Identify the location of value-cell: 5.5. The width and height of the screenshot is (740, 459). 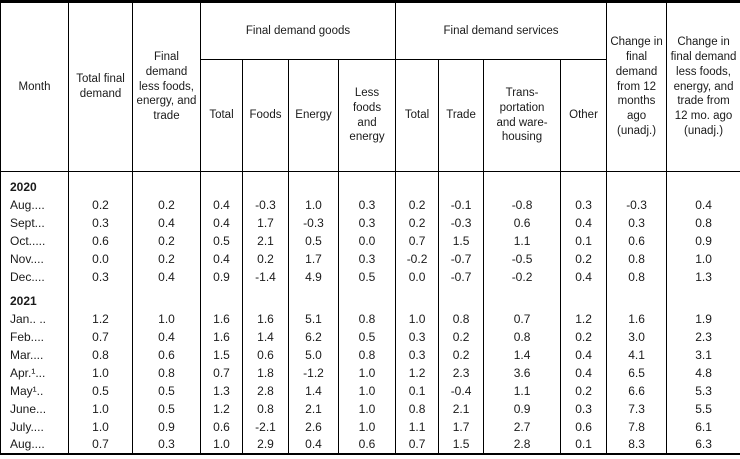
(703, 408).